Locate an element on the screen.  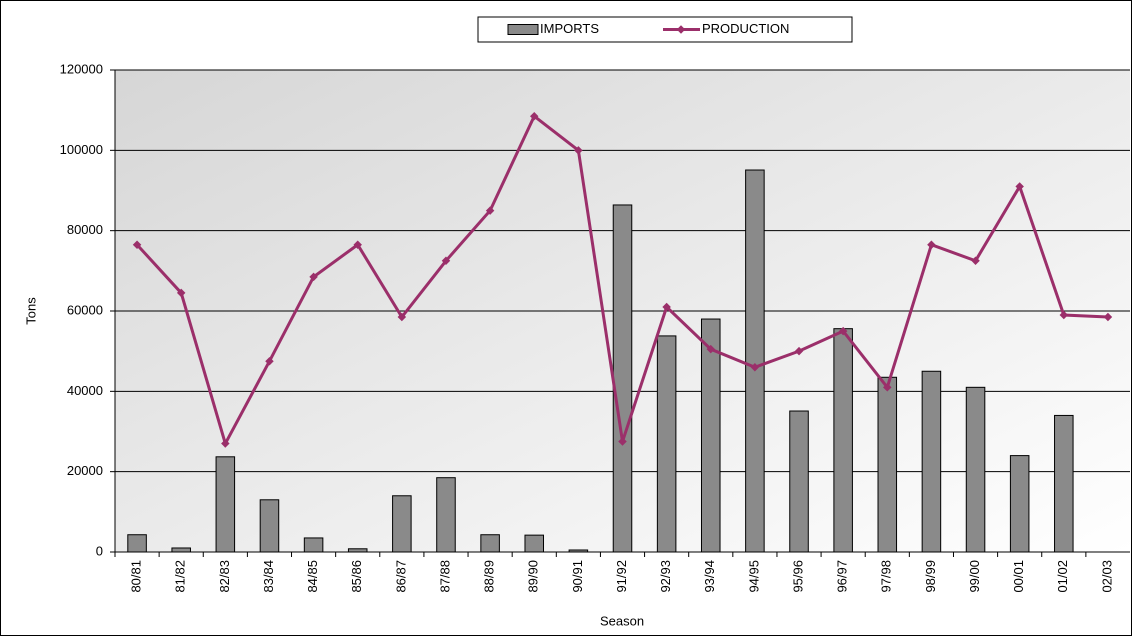
x-tick-label: 91/92 is located at coordinates (621, 576).